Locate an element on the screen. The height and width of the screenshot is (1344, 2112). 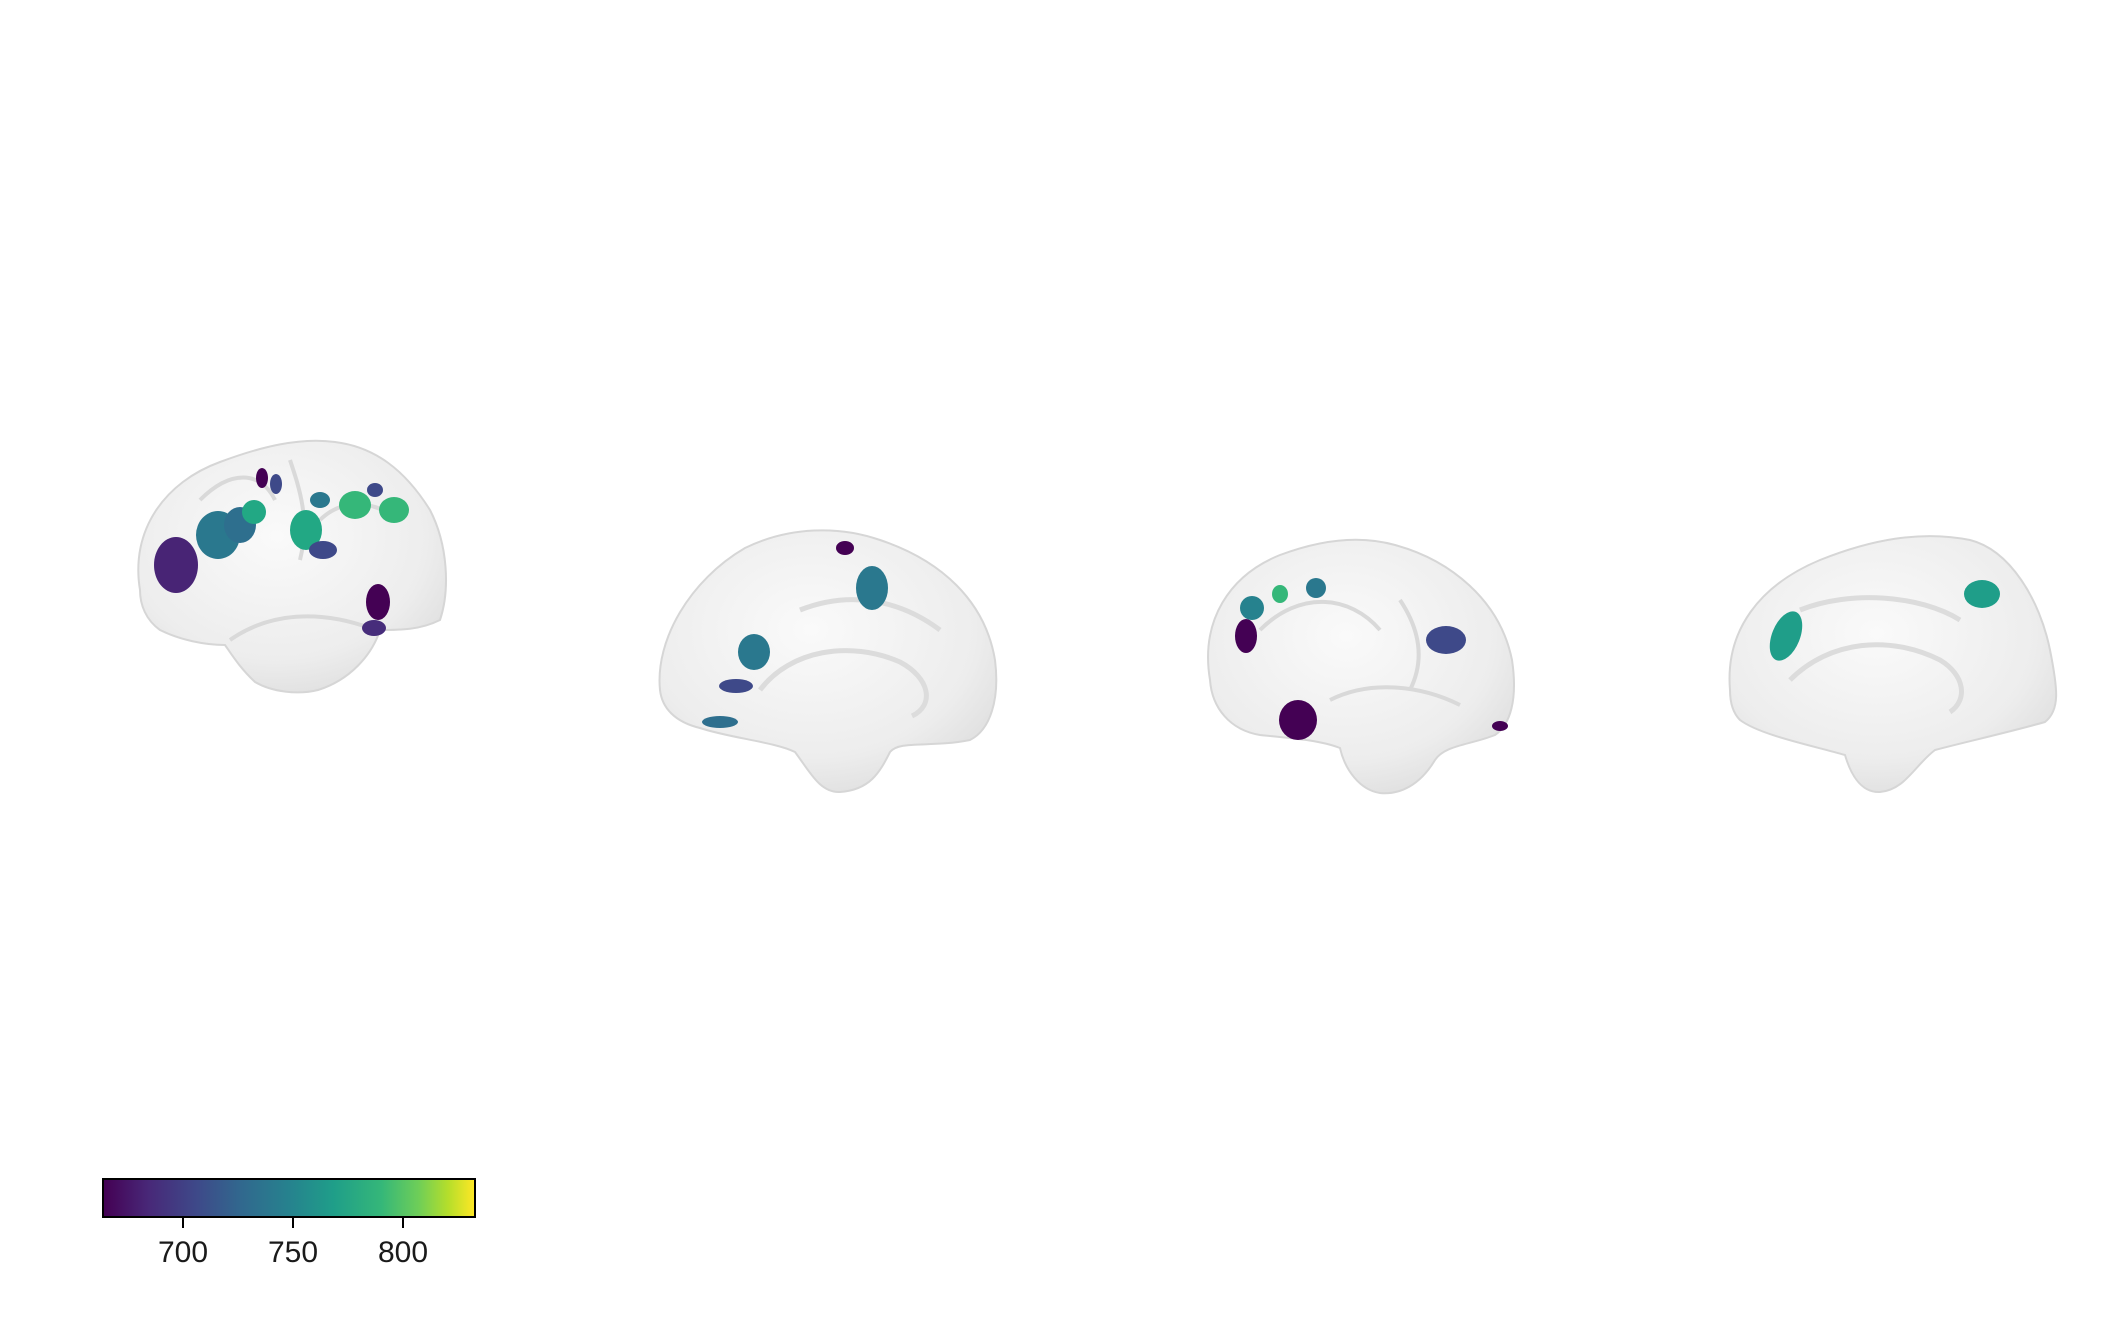
brain-right-medial is located at coordinates (1893, 664).